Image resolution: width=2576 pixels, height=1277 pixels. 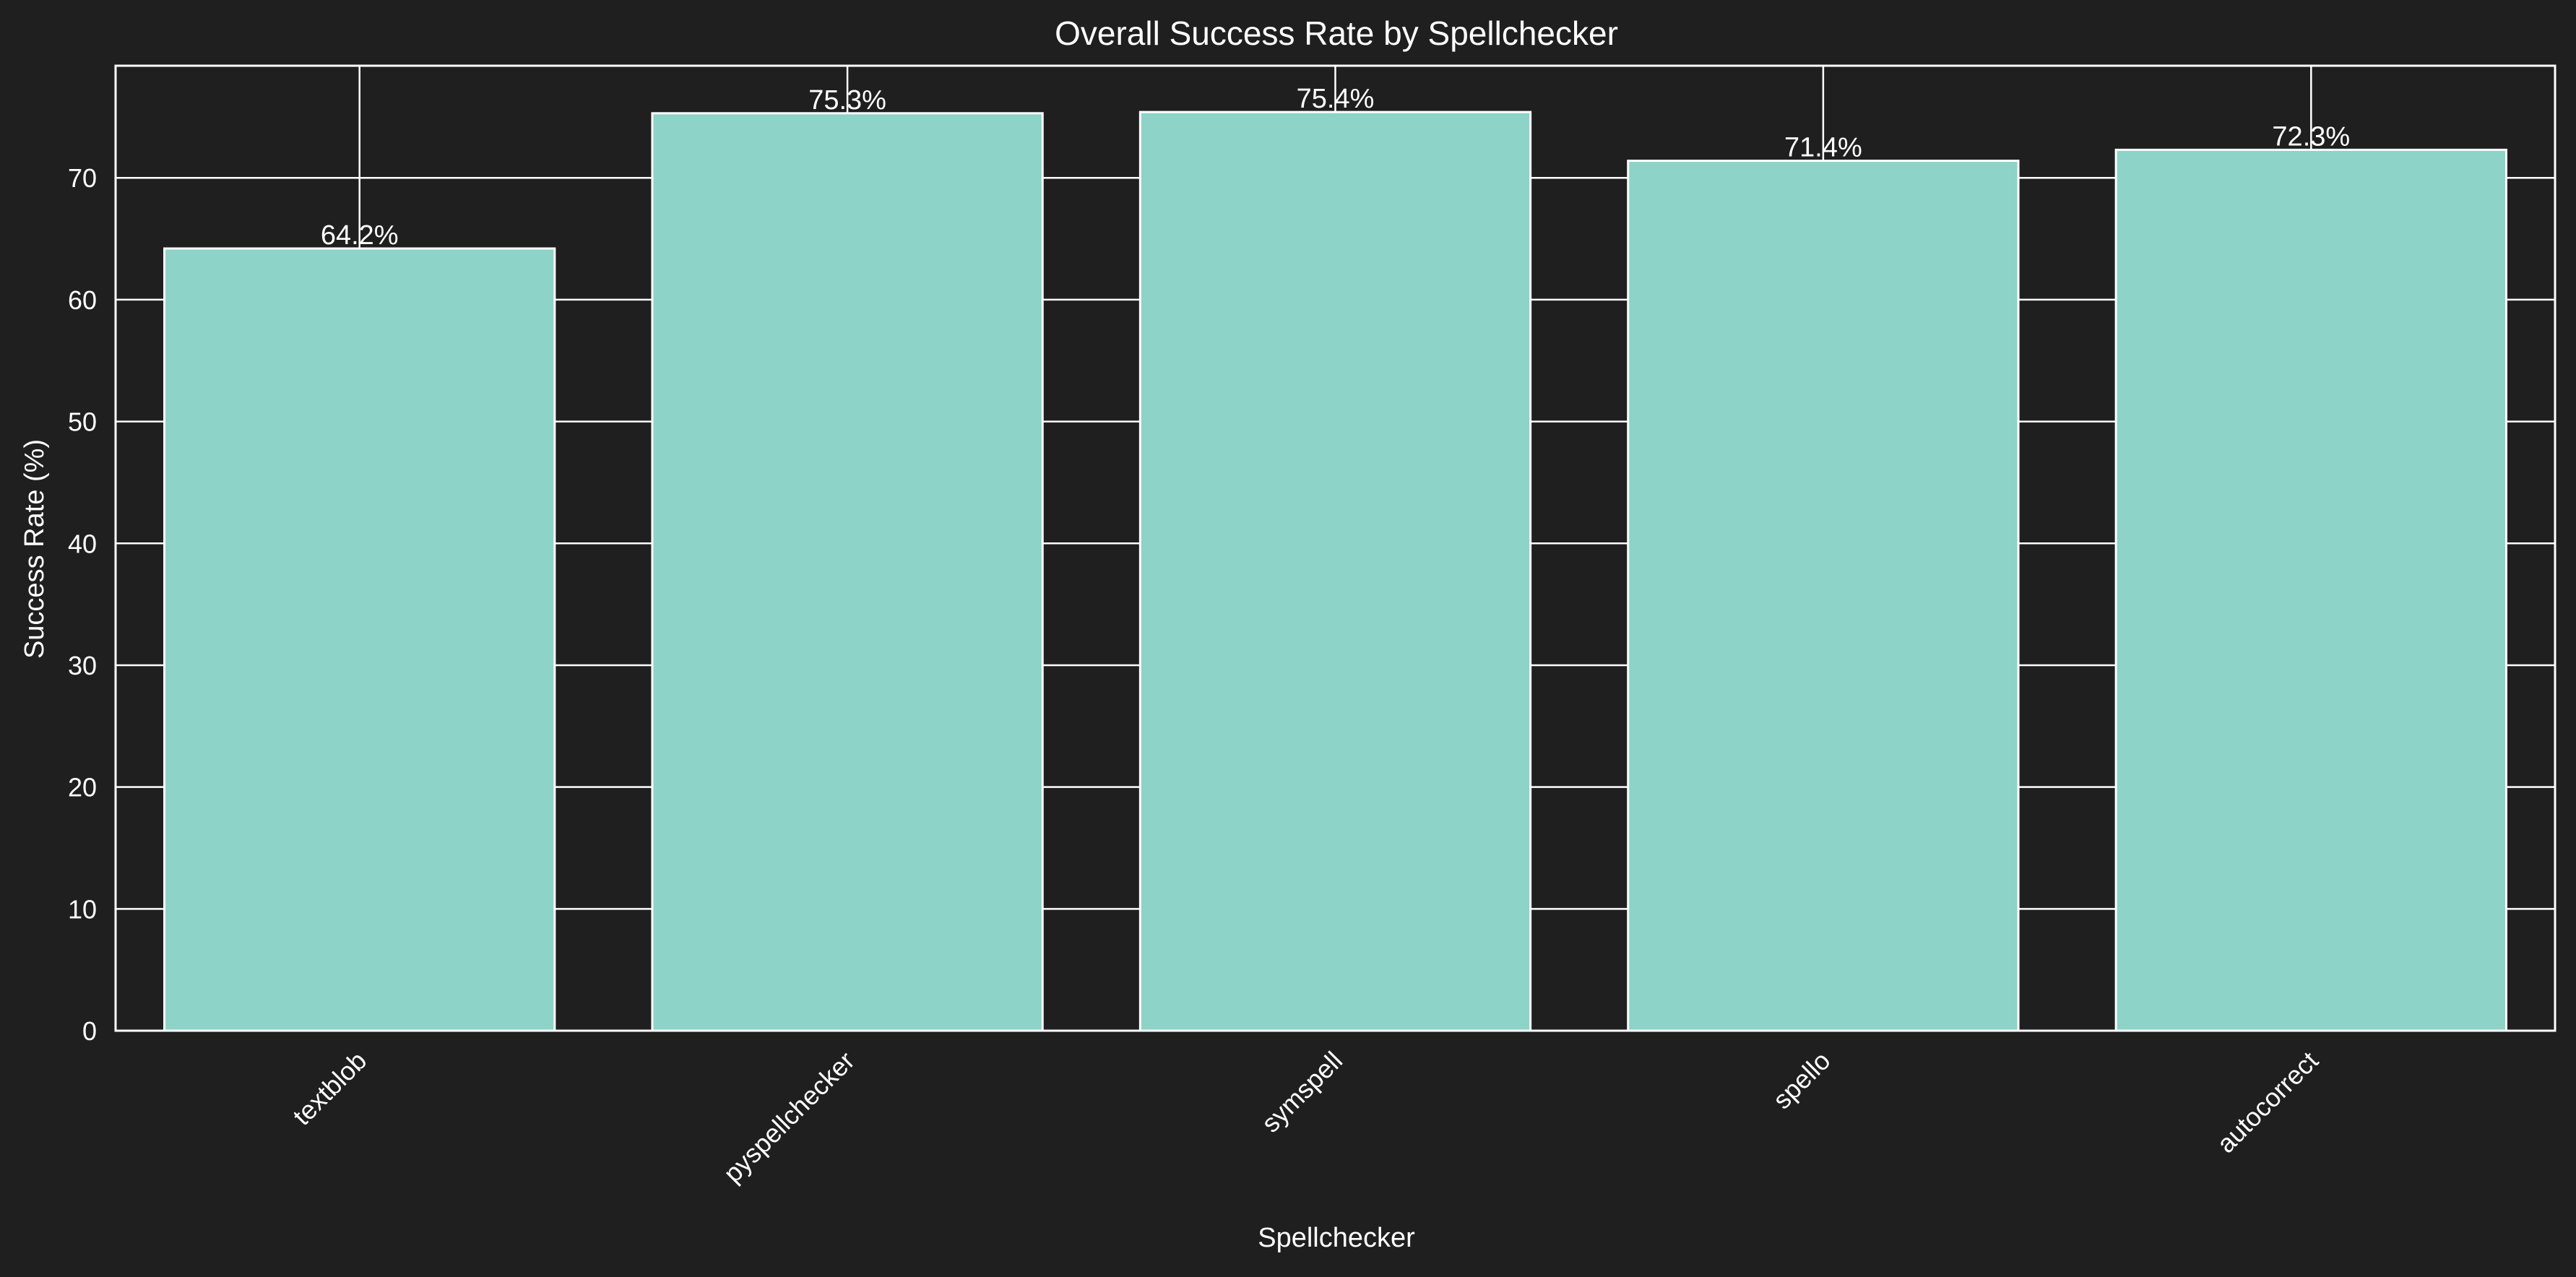 What do you see at coordinates (2310, 590) in the screenshot?
I see `bar-autocorrect` at bounding box center [2310, 590].